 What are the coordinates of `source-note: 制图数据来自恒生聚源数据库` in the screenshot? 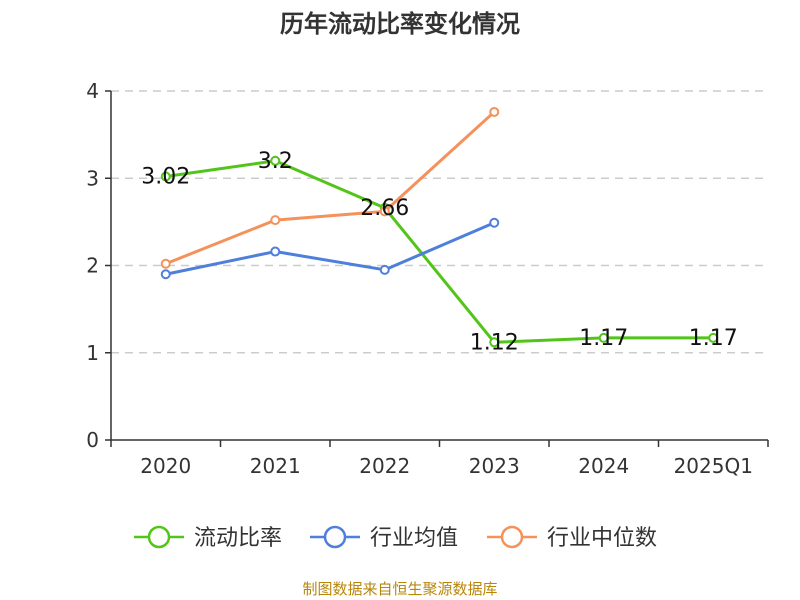 It's located at (399, 589).